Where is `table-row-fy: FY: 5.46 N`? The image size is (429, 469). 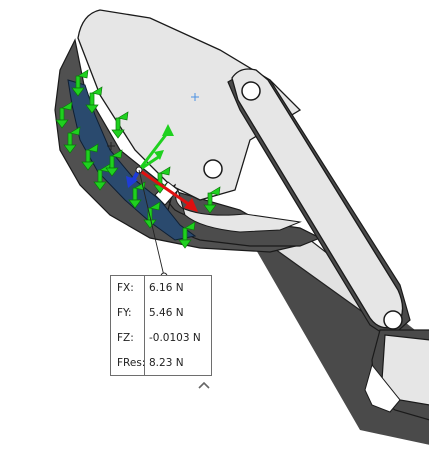
table-row-fy: FY: 5.46 N is located at coordinates (161, 313).